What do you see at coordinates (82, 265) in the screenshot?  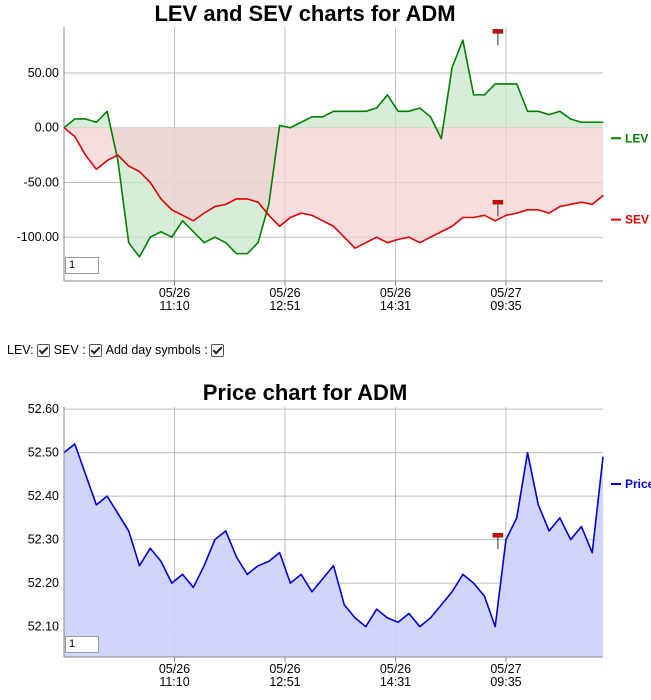 I see `lev-zoom-input: 1` at bounding box center [82, 265].